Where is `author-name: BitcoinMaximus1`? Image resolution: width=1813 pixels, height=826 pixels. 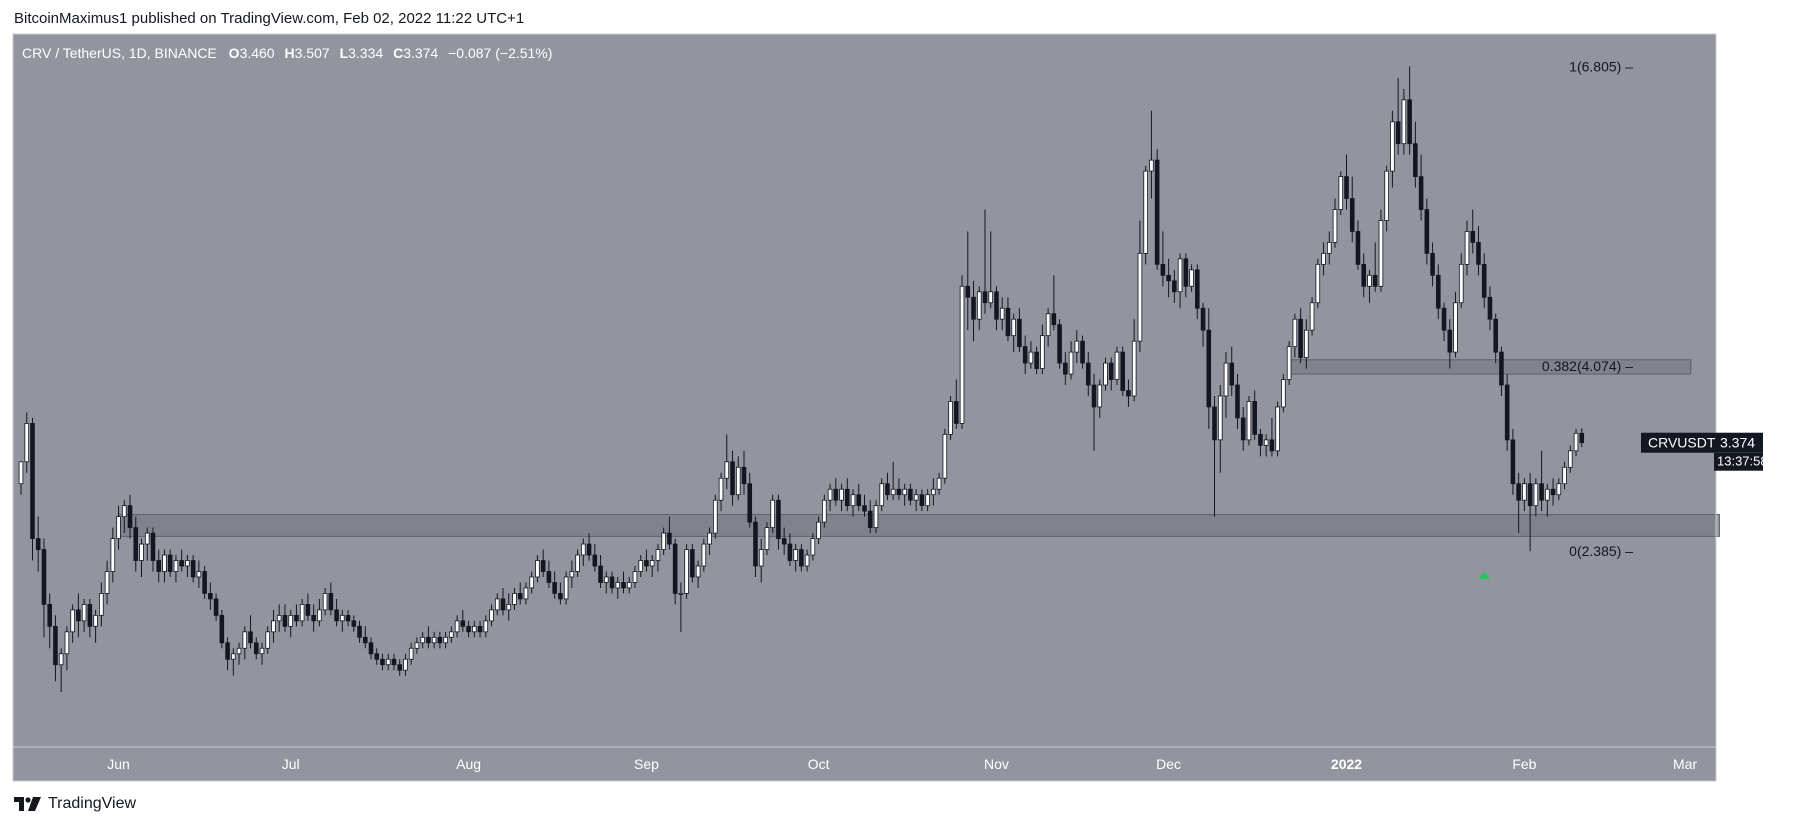
author-name: BitcoinMaximus1 is located at coordinates (71, 18).